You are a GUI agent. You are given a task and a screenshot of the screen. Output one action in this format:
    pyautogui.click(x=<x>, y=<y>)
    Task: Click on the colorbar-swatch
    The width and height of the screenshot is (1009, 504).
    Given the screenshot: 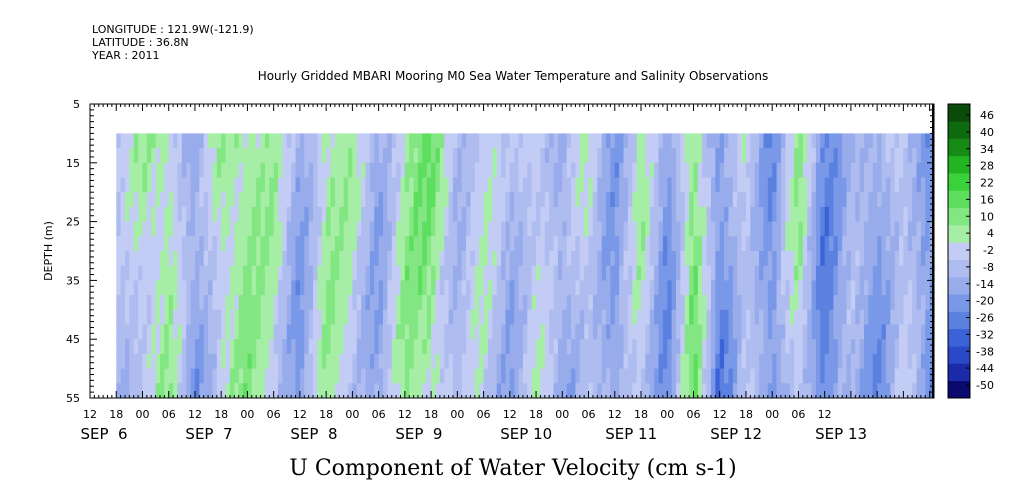 What is the action you would take?
    pyautogui.click(x=959, y=285)
    